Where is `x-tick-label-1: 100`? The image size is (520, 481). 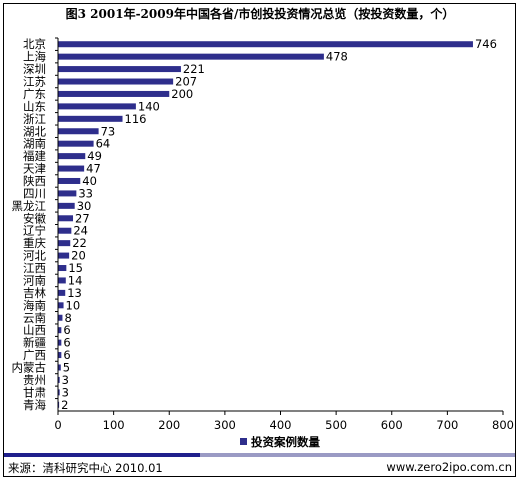 x-tick-label-1: 100 is located at coordinates (114, 425).